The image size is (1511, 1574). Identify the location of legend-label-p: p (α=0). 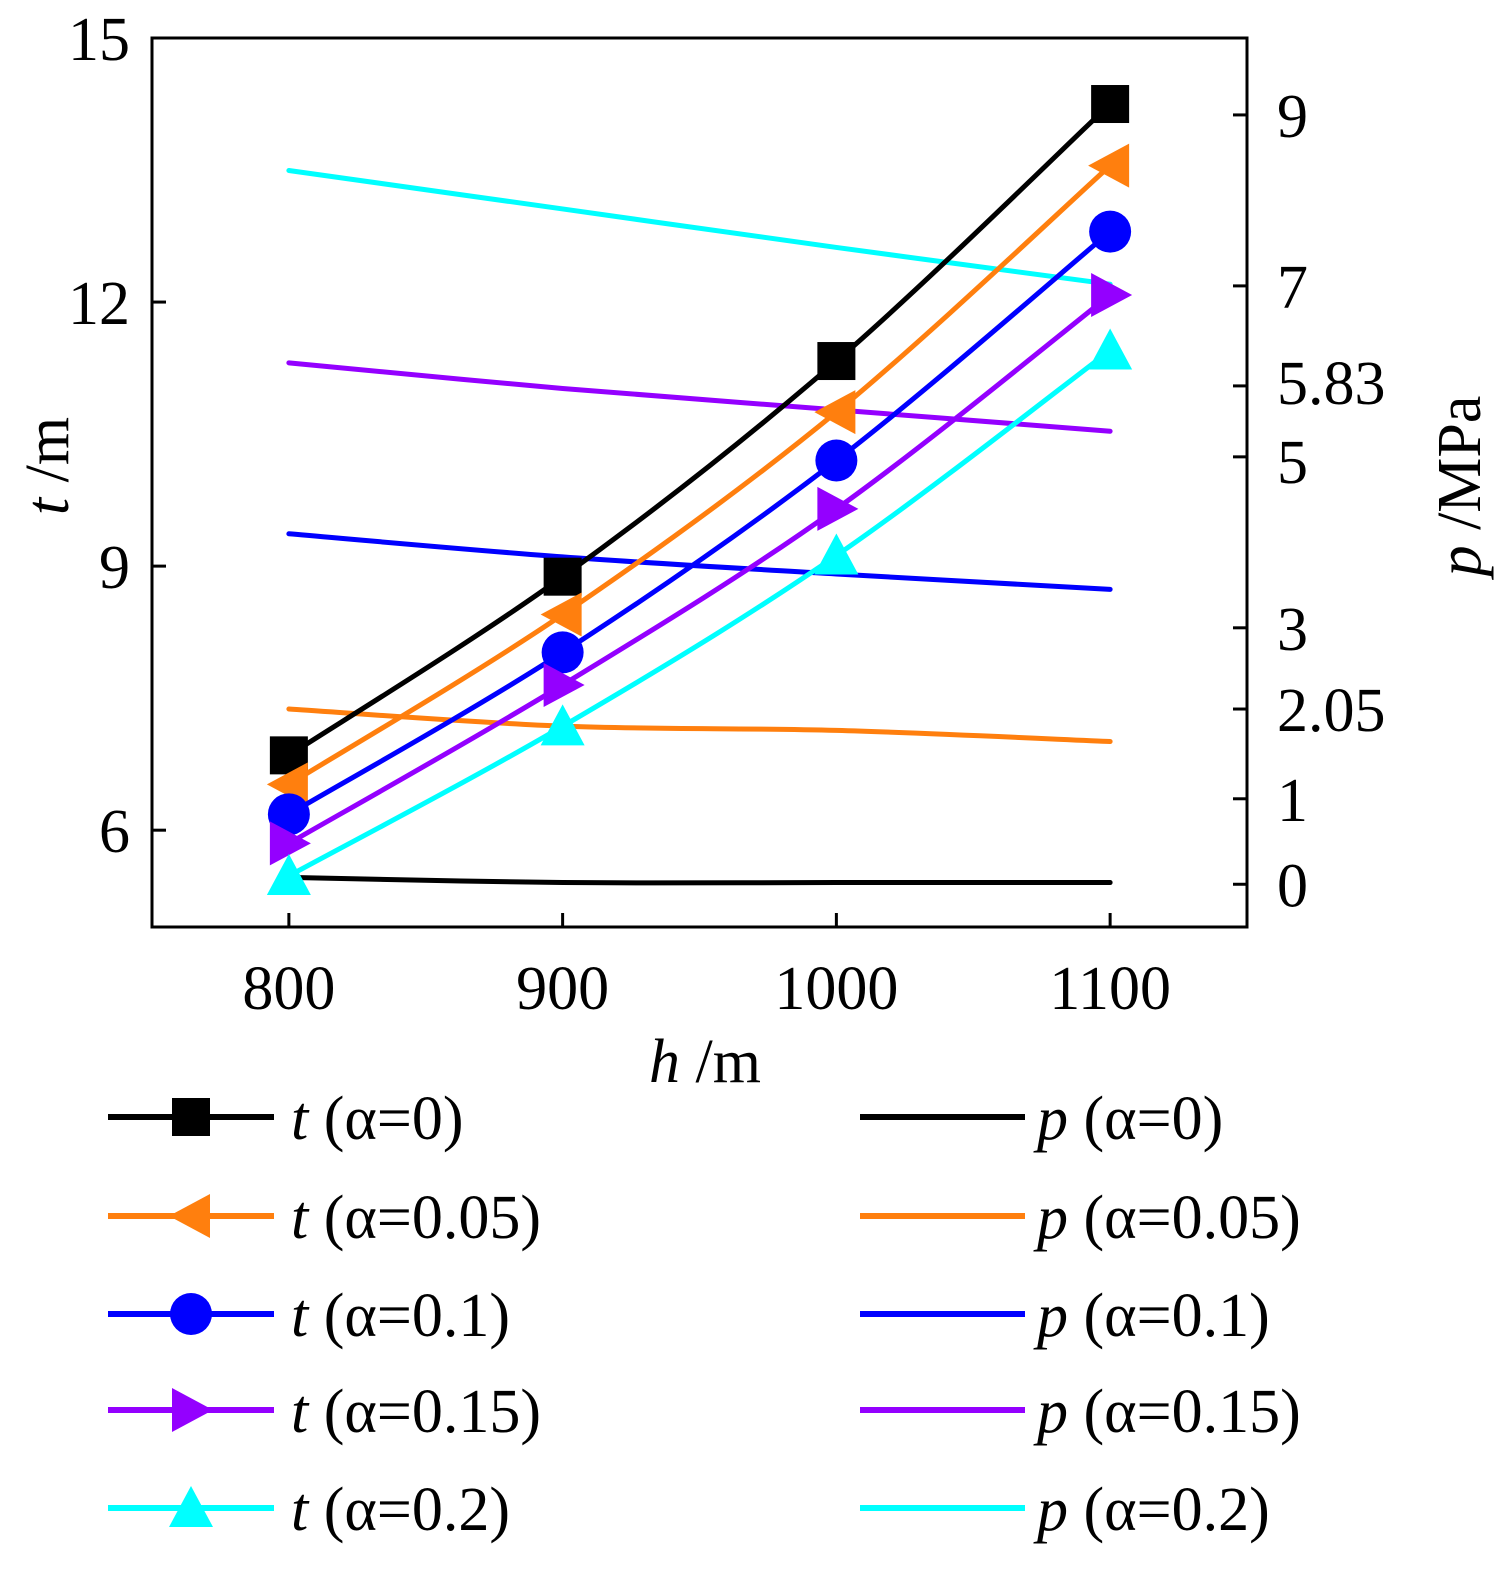
(1128, 1119).